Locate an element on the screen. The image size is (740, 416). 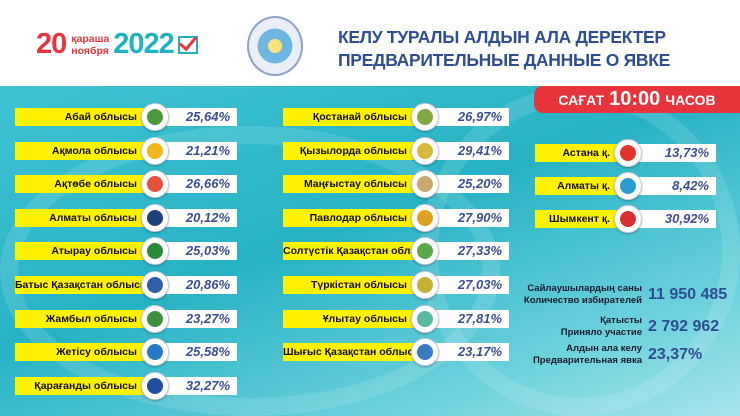
stat-label: Қатысты Приняло участие is located at coordinates (581, 327).